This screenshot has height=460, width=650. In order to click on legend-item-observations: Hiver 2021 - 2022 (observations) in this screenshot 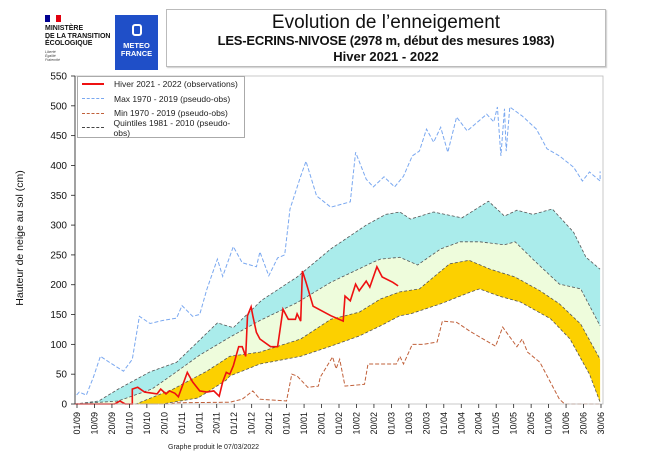, I will do `click(161, 84)`.